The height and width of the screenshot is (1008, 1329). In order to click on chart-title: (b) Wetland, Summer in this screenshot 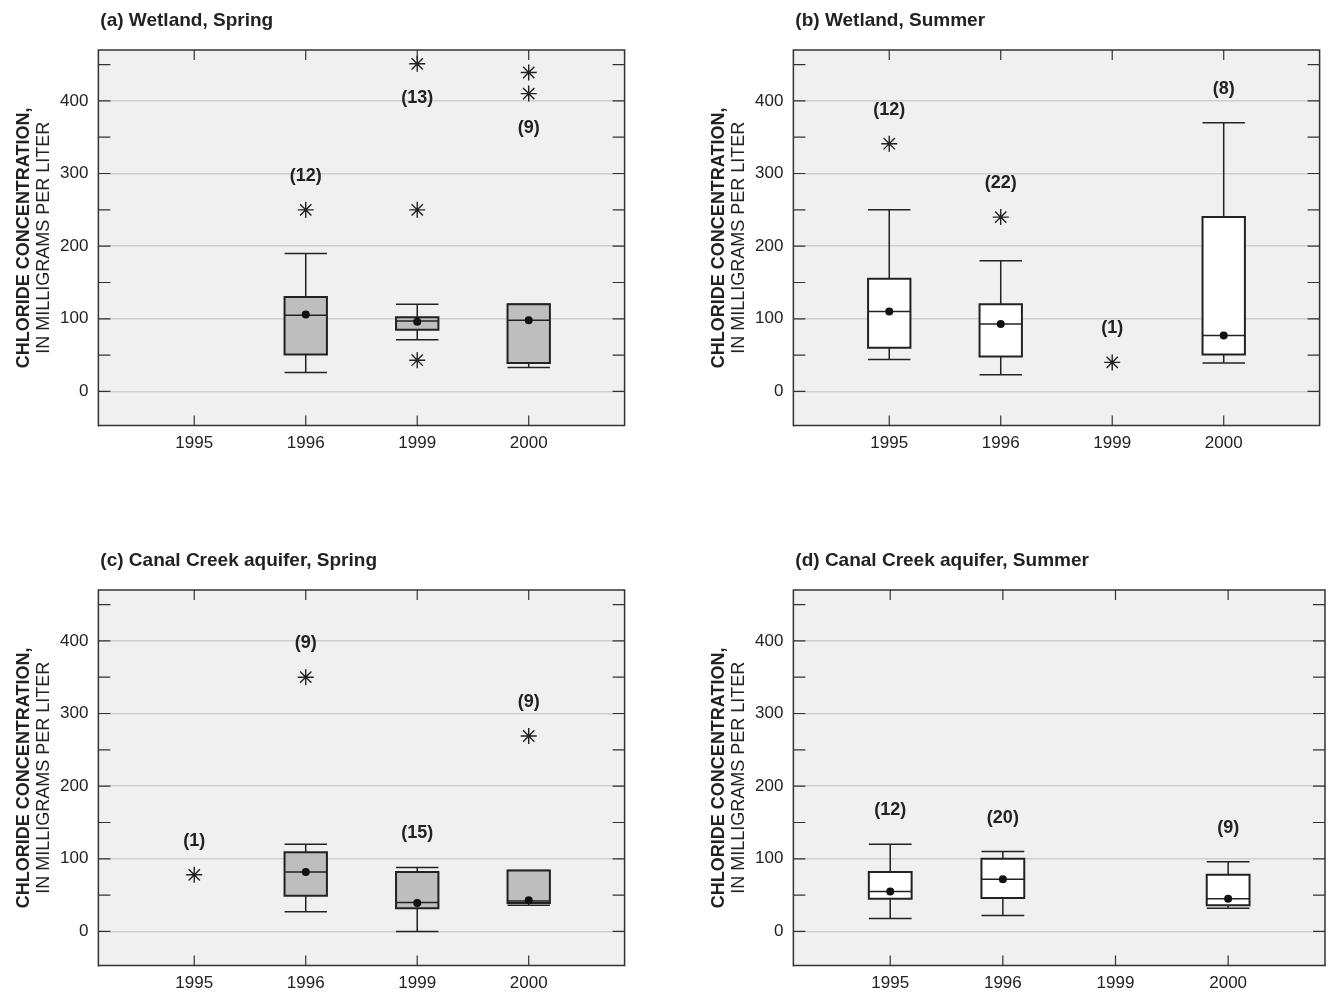, I will do `click(890, 19)`.